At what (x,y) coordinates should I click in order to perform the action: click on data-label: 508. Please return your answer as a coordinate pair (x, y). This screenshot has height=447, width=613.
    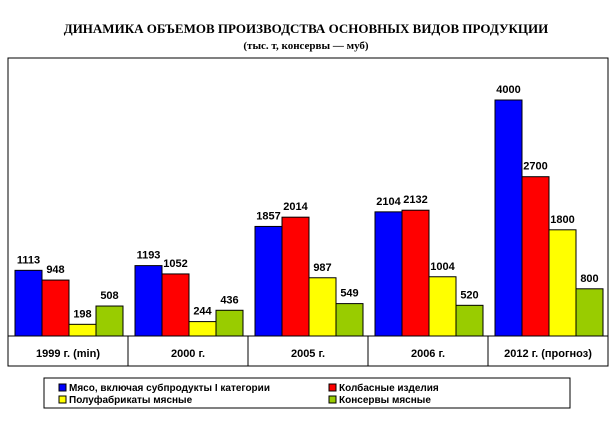
    Looking at the image, I should click on (109, 296).